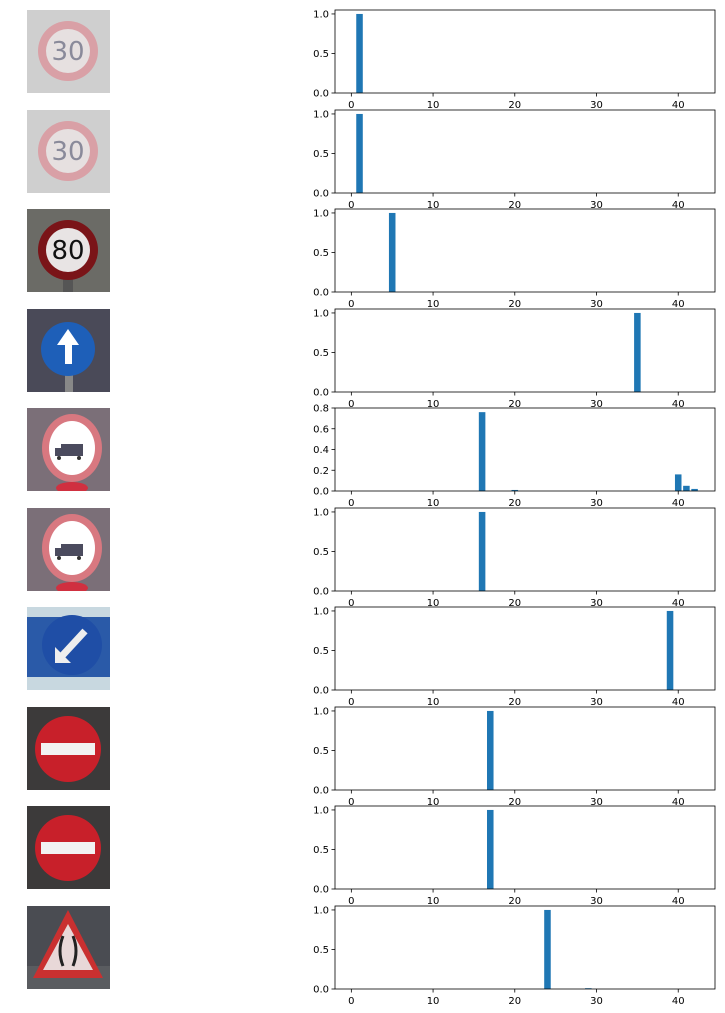 The image size is (725, 1013). I want to click on chart-5: 0.0 0.2 0.4 0.6 0.8 0 10 20 30 40, so click(514, 456).